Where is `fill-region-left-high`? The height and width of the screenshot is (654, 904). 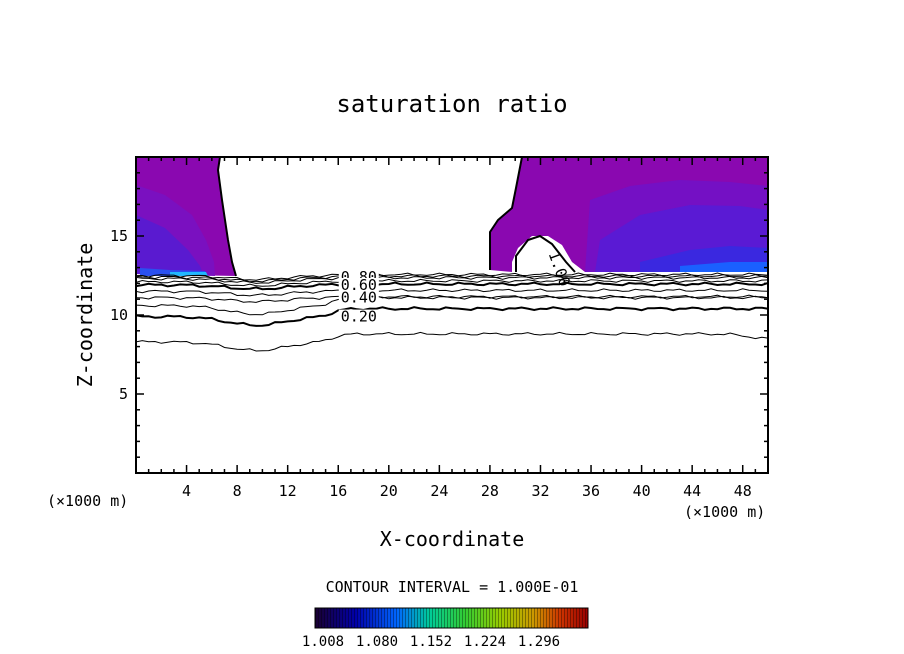 fill-region-left-high is located at coordinates (170, 245).